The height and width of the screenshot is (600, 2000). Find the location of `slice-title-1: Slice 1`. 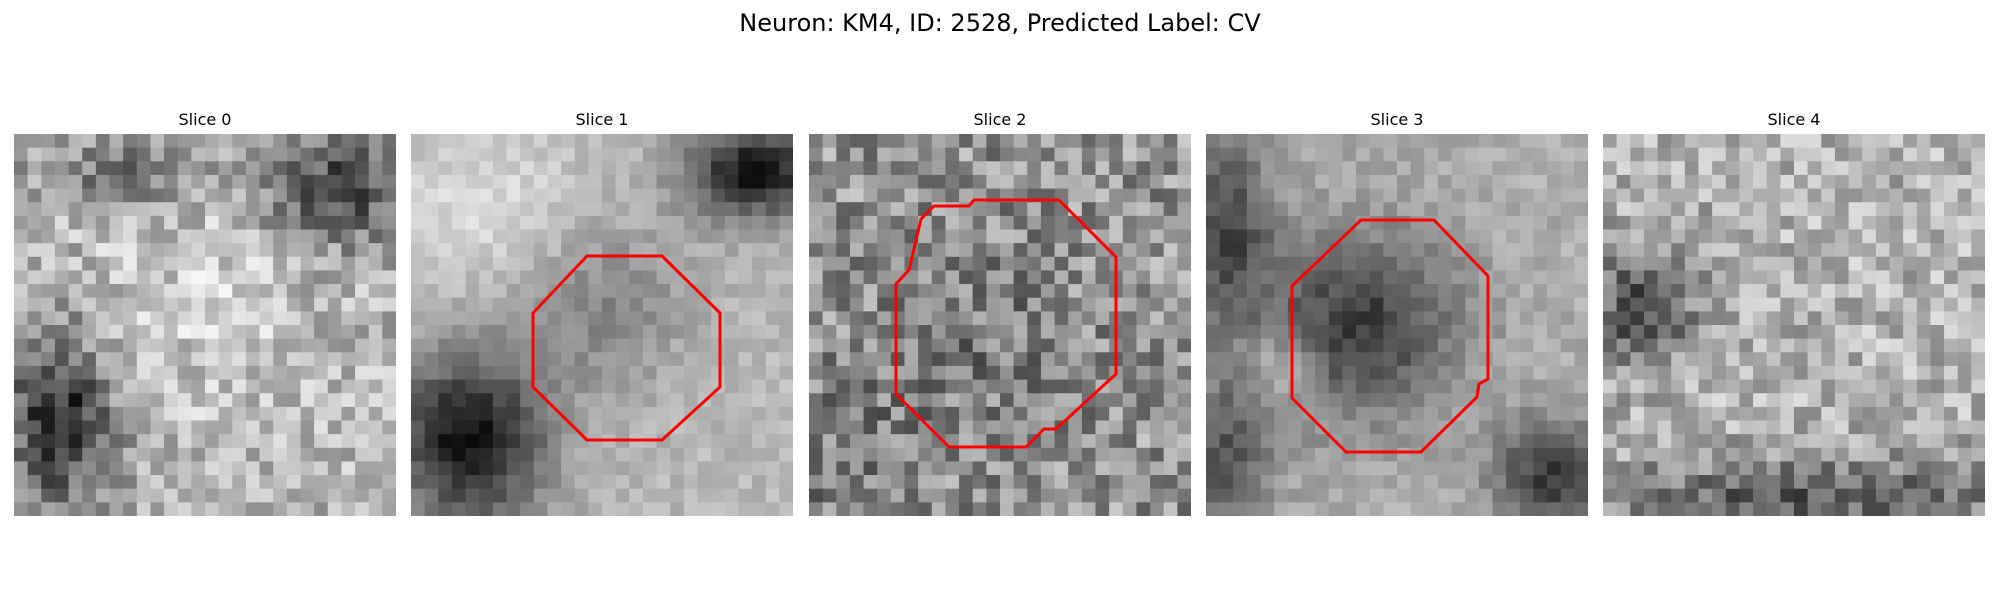

slice-title-1: Slice 1 is located at coordinates (602, 119).